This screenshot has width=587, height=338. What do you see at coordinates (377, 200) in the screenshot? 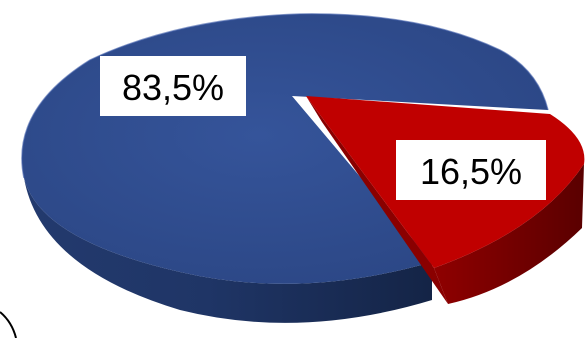
I see `pie-slice-2-wedge-side` at bounding box center [377, 200].